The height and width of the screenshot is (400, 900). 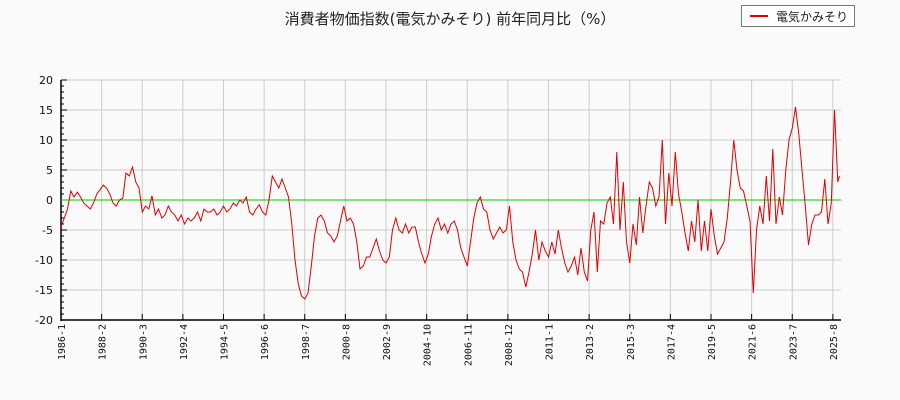 I want to click on x-tick-label: 2002-9, so click(x=387, y=342).